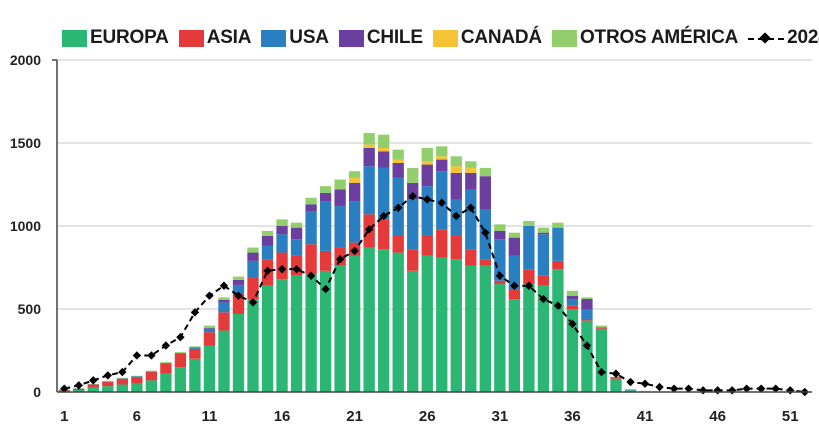 The height and width of the screenshot is (429, 819). I want to click on x-tick-label: 46, so click(717, 416).